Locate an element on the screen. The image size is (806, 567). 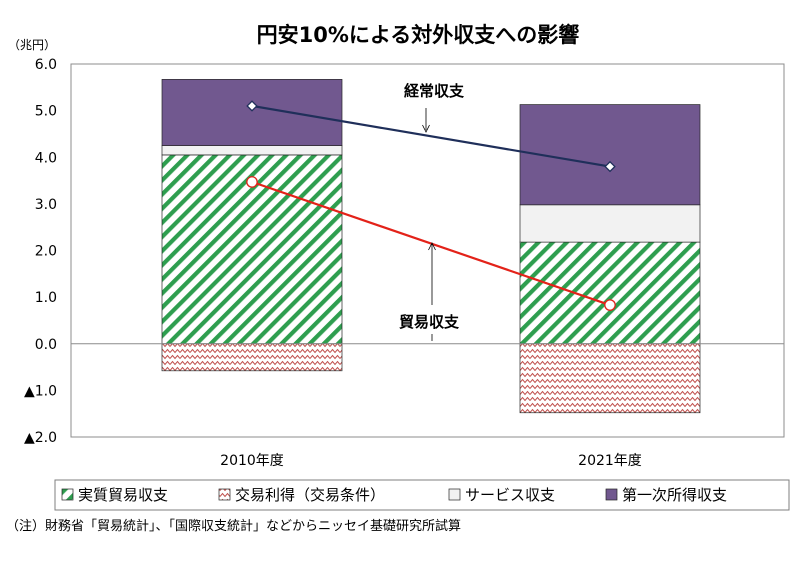
legend-item: 第一次所得収支 is located at coordinates (666, 495).